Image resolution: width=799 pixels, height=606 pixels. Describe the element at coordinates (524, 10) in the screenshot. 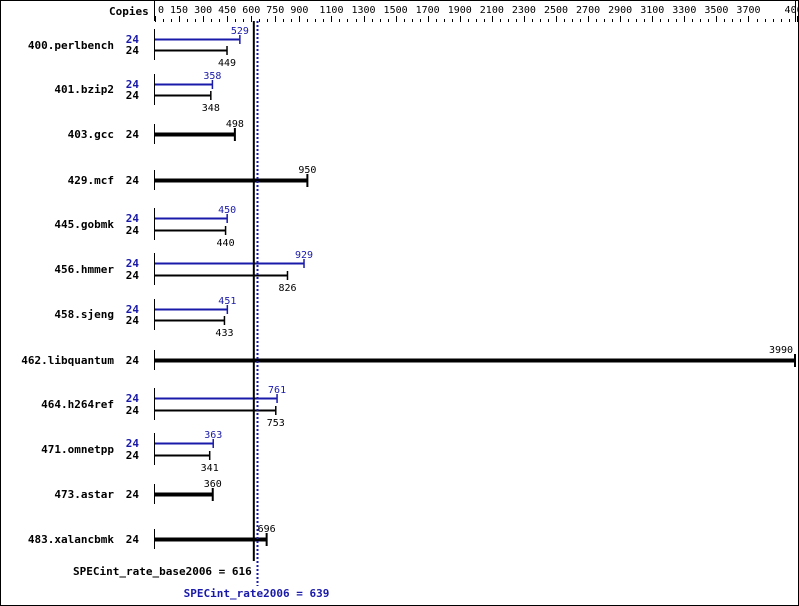

I see `tick-label: 2300` at that location.